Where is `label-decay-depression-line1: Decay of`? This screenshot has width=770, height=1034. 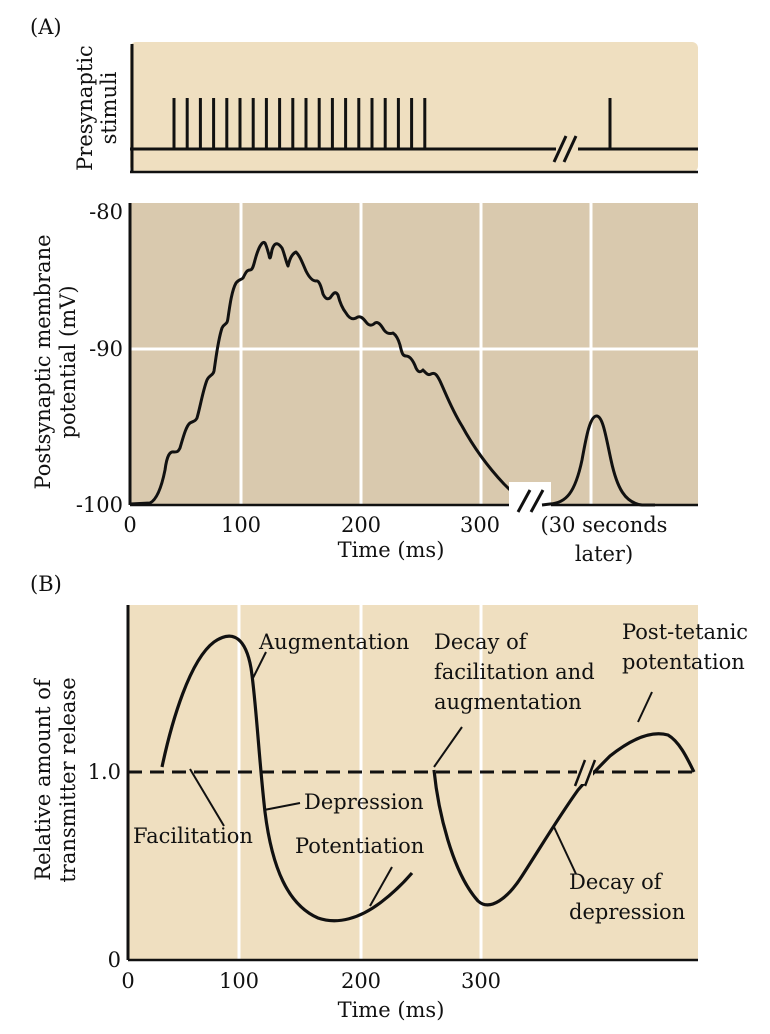 label-decay-depression-line1: Decay of is located at coordinates (616, 882).